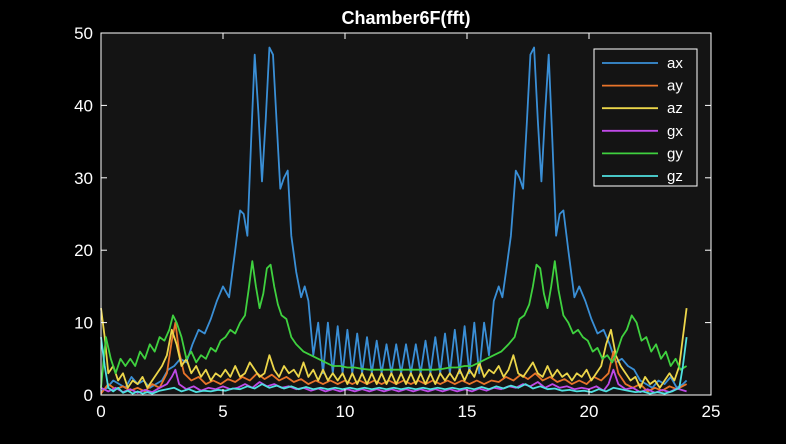  Describe the element at coordinates (345, 411) in the screenshot. I see `x-tick-label: 10` at that location.